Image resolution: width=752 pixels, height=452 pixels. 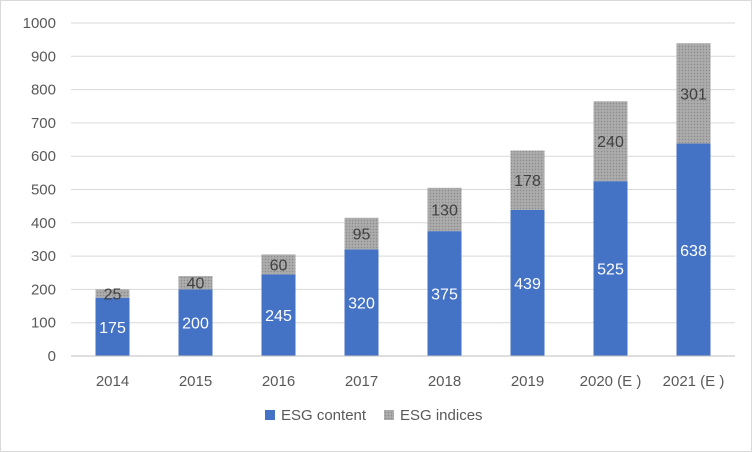 I want to click on y-tick-label: 1000, so click(x=39, y=23).